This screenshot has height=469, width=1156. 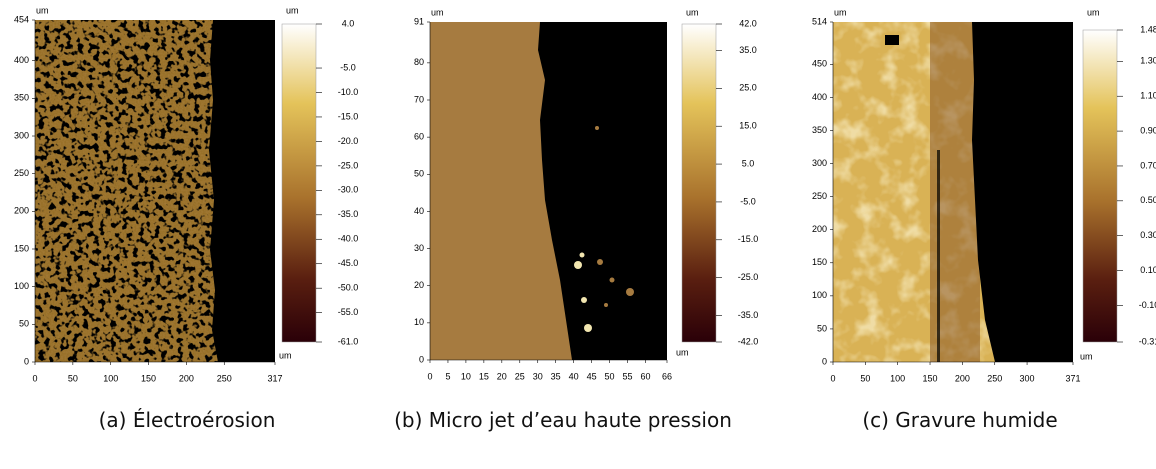 What do you see at coordinates (419, 62) in the screenshot?
I see `y-tick-label: 80` at bounding box center [419, 62].